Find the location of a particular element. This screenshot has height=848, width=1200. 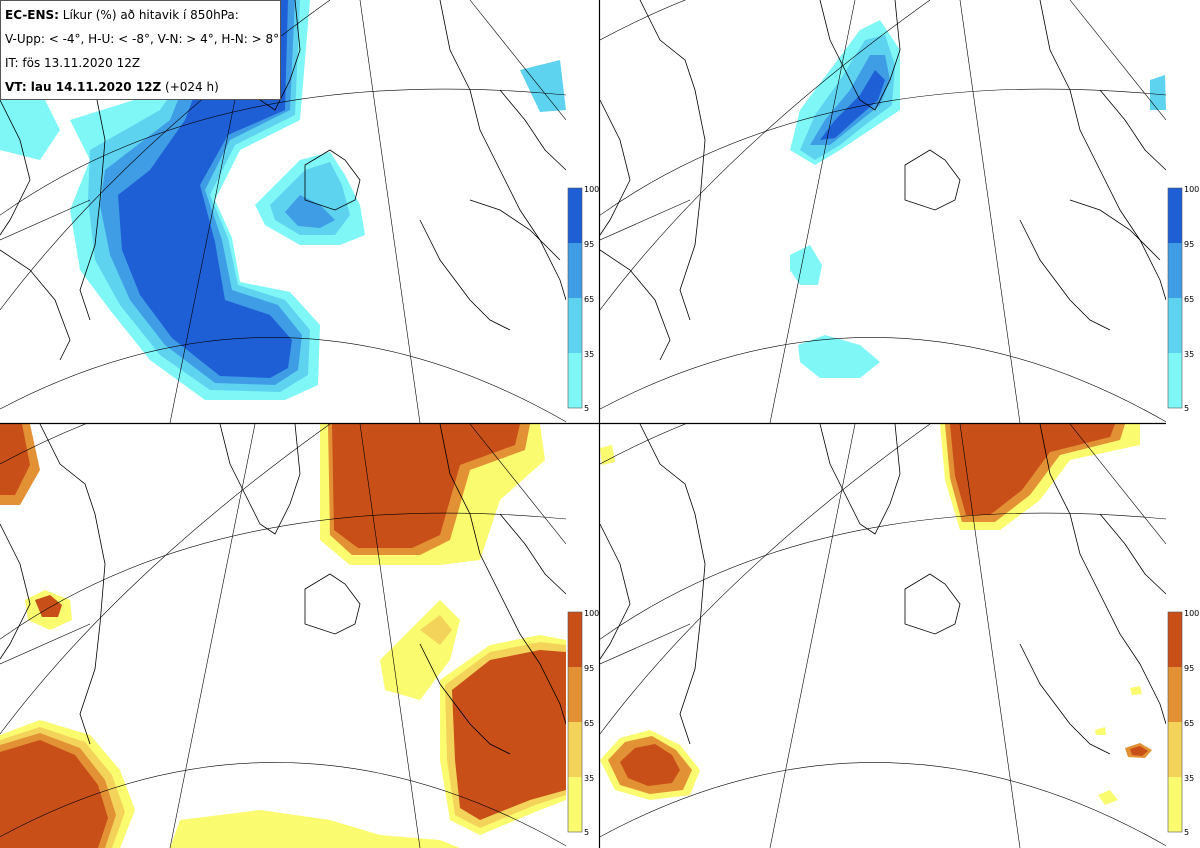

cb4-tick-95: 95 is located at coordinates (1189, 668).